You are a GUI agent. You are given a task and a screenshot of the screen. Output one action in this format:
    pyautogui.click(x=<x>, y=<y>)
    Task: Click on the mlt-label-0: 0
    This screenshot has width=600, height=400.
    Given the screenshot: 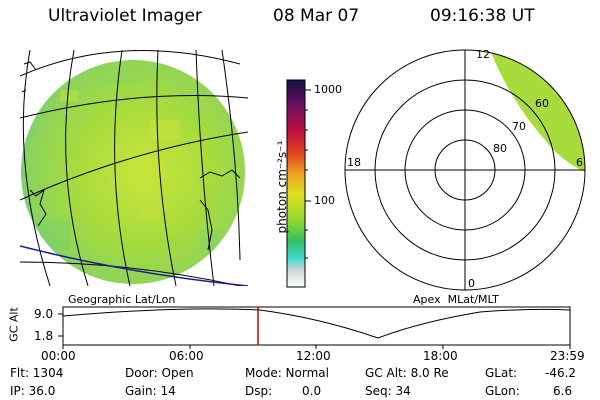 What is the action you would take?
    pyautogui.click(x=471, y=283)
    